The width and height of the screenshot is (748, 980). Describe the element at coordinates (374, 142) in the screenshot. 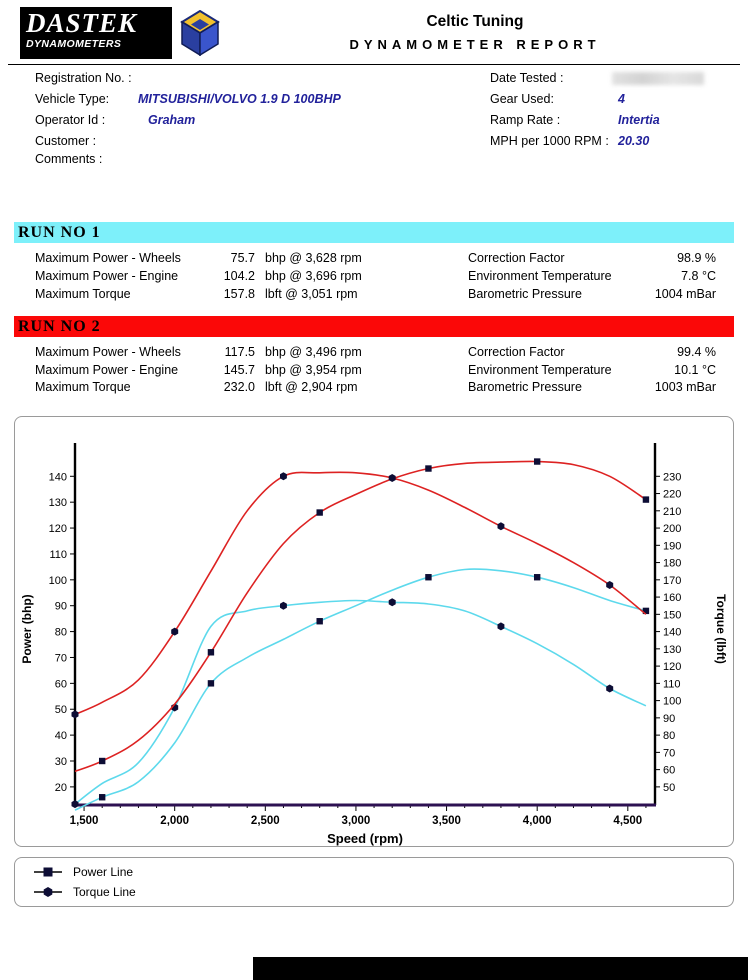

I see `info-row: Customer : MPH per 1000 RPM : 20.30` at that location.